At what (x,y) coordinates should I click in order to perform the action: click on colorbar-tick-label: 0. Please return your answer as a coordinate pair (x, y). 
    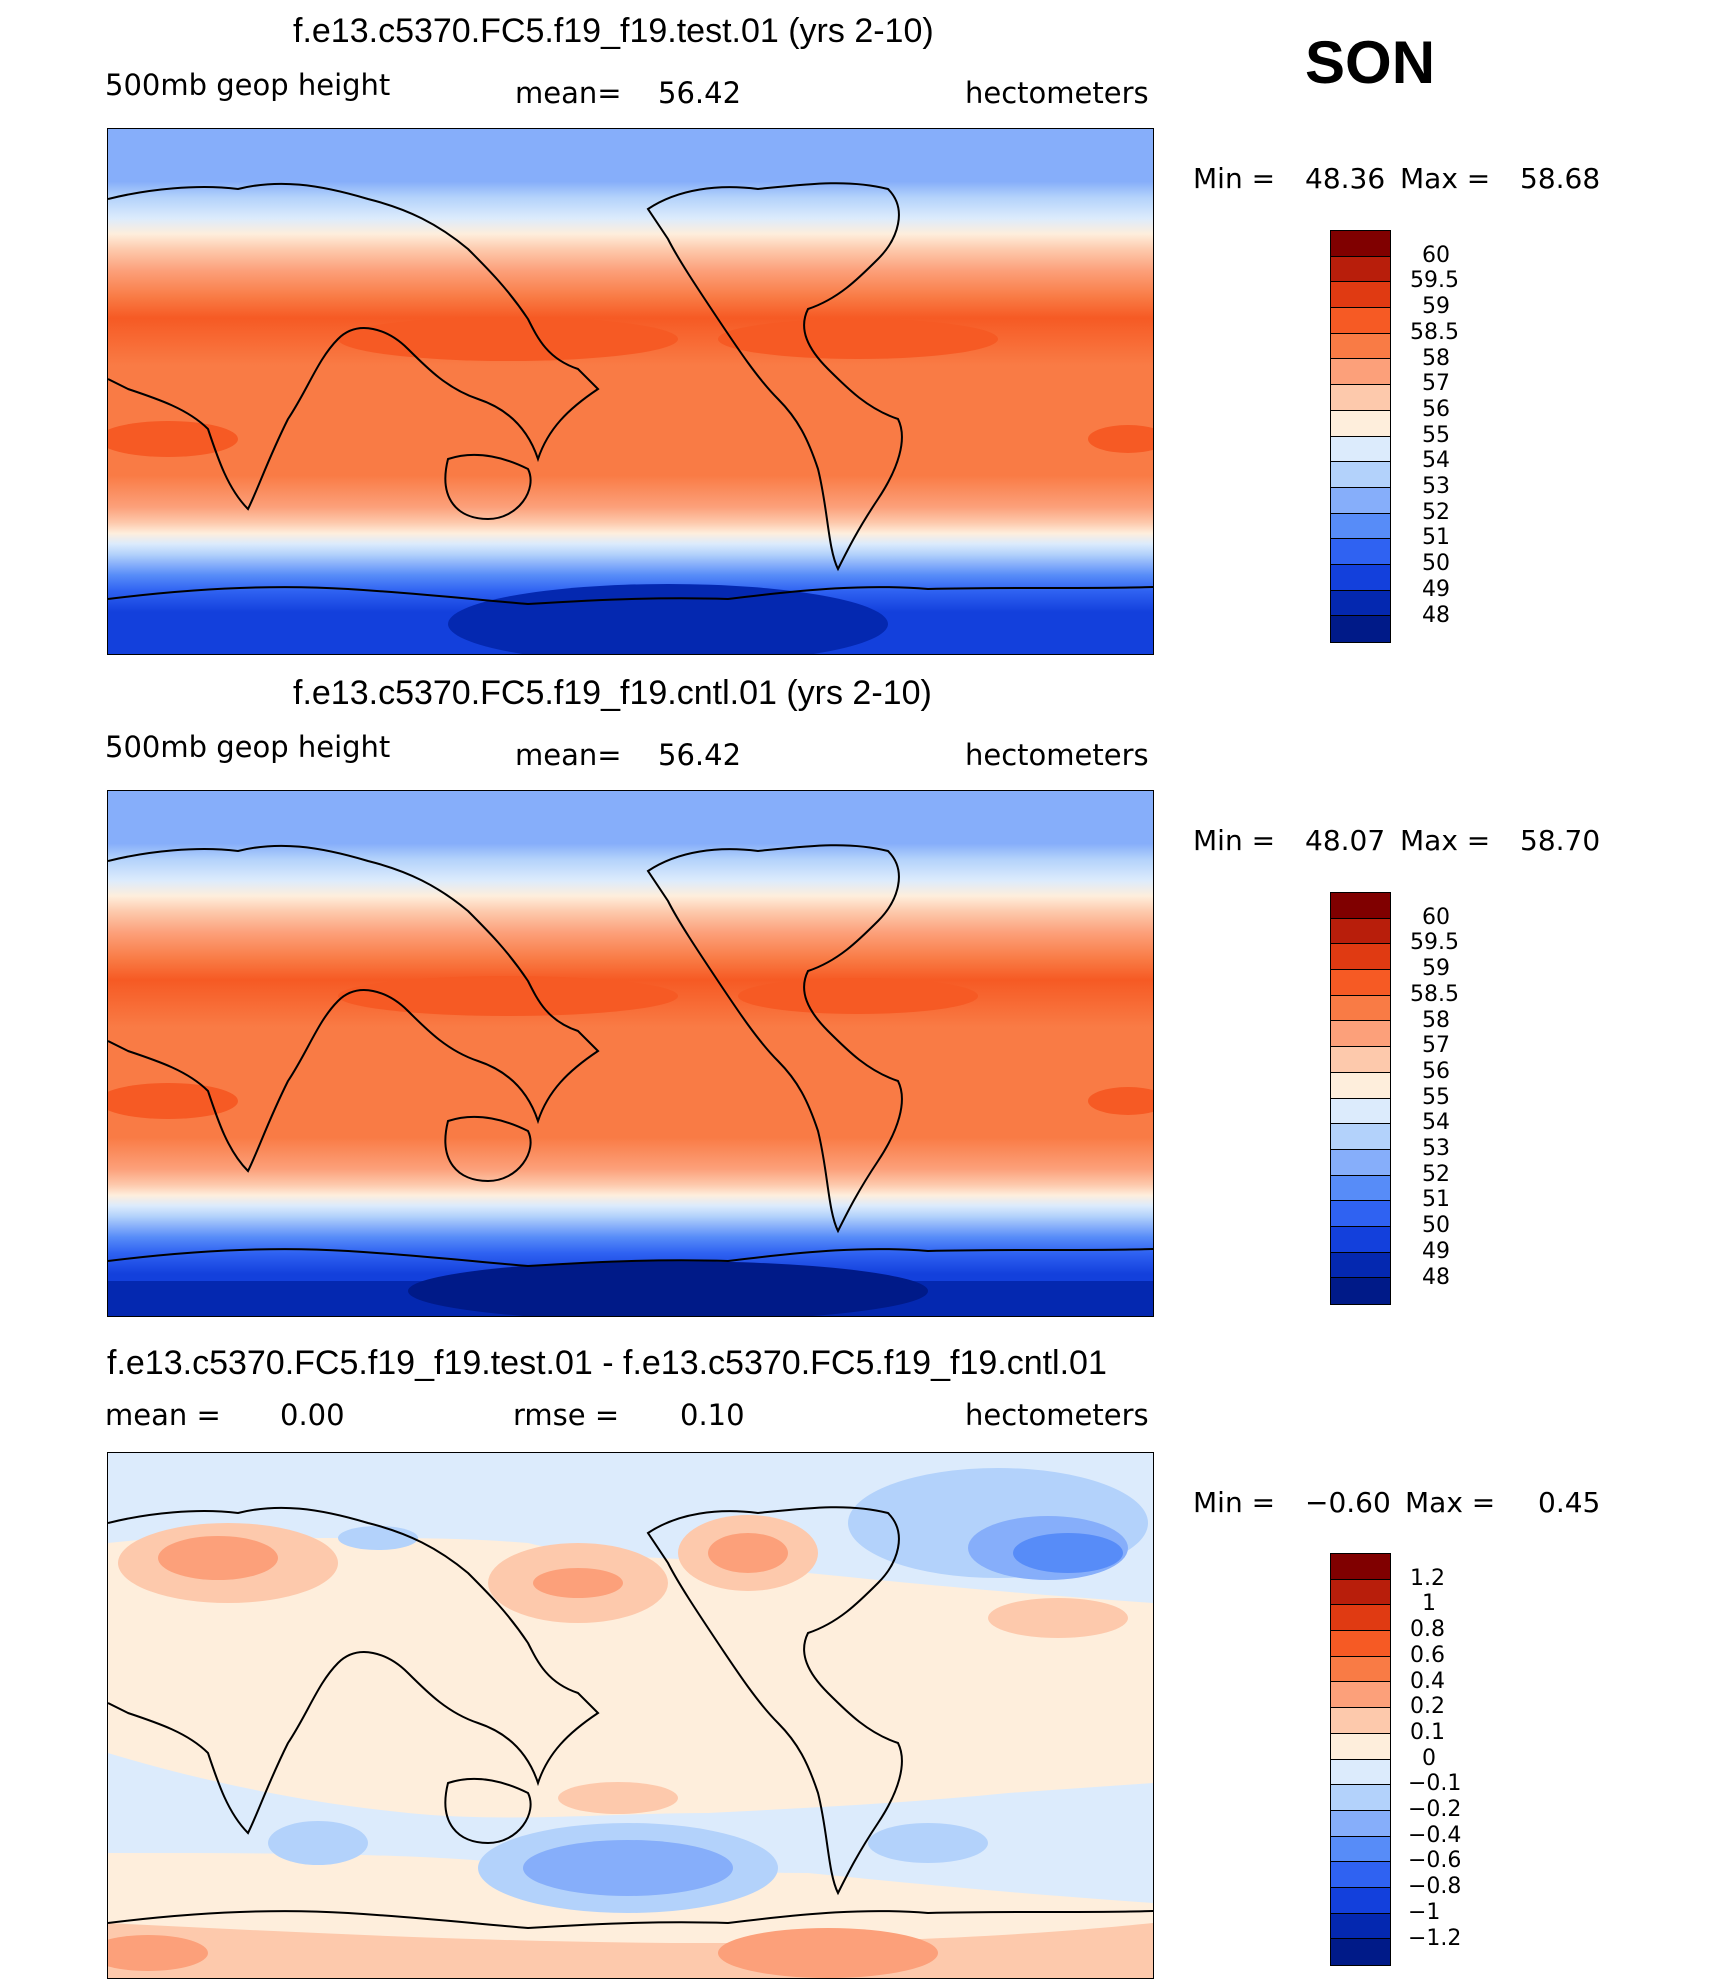
    Looking at the image, I should click on (1429, 1758).